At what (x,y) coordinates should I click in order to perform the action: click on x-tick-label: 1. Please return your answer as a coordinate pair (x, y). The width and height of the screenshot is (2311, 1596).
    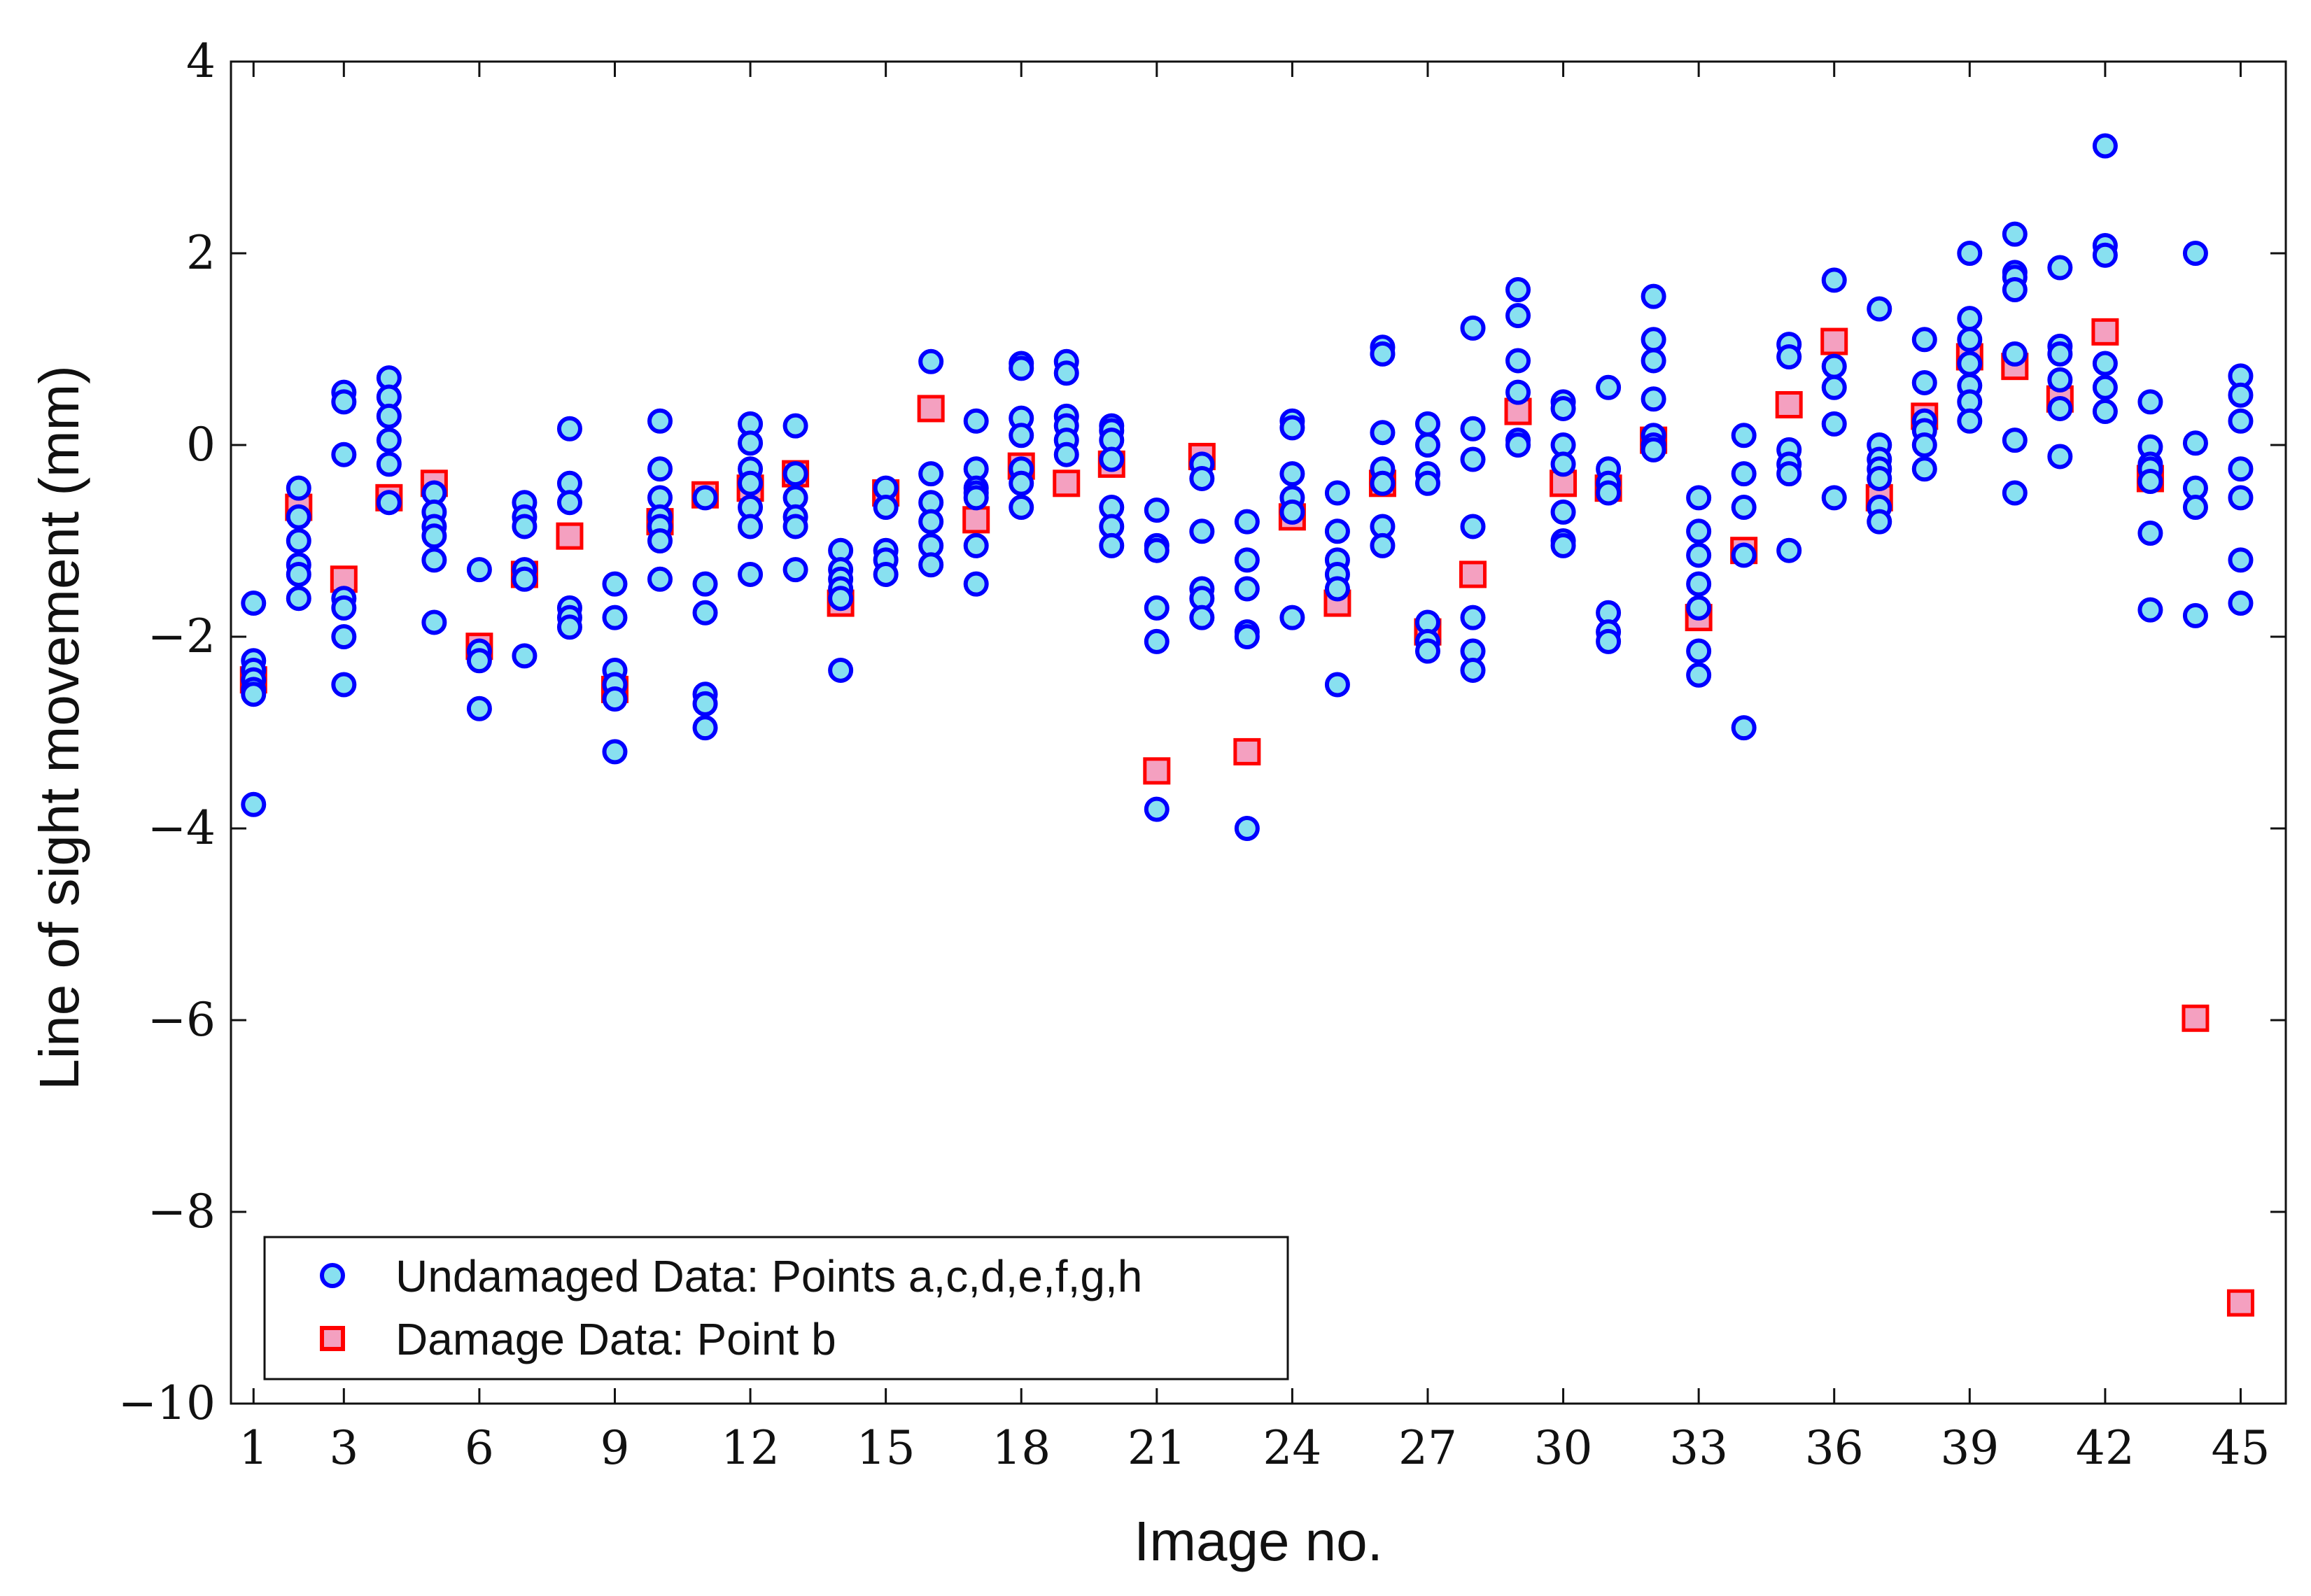
    Looking at the image, I should click on (254, 1448).